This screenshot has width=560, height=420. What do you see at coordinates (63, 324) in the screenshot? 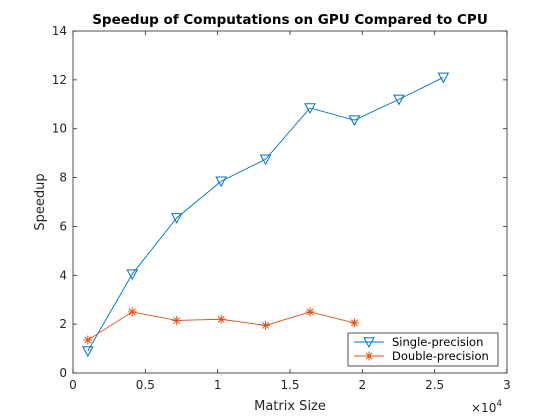
I see `y-tick-label: 2` at bounding box center [63, 324].